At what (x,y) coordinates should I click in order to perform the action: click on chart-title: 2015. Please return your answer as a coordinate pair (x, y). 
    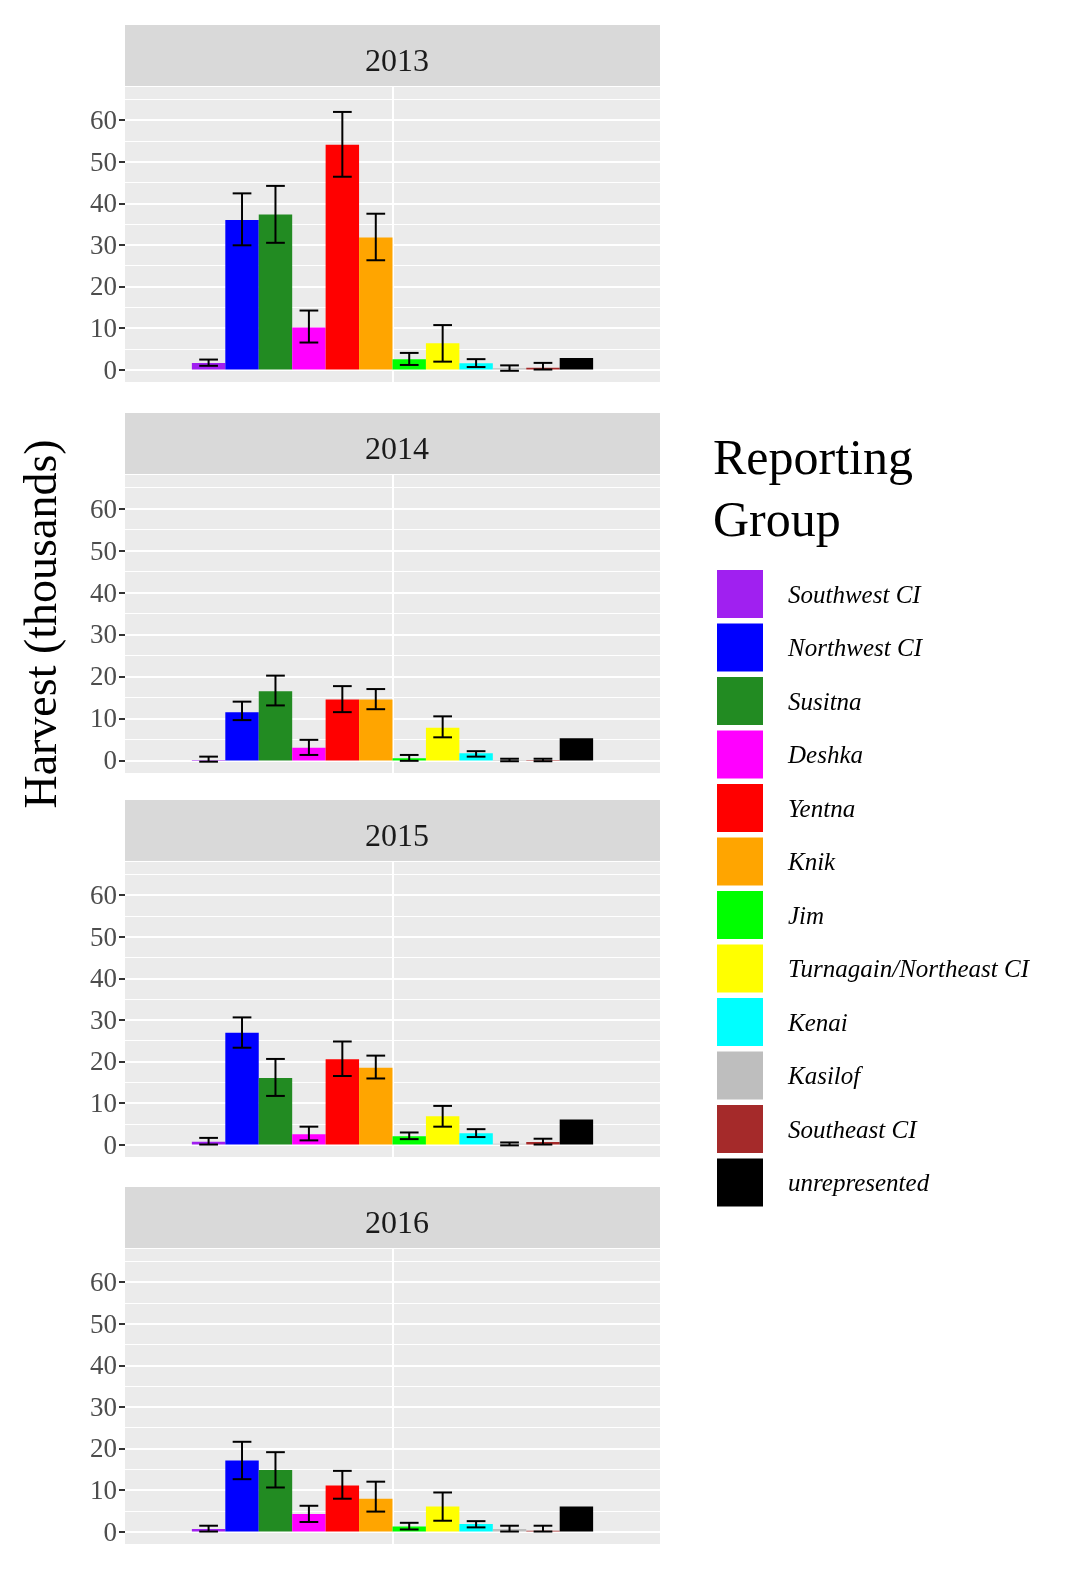
    Looking at the image, I should click on (397, 835).